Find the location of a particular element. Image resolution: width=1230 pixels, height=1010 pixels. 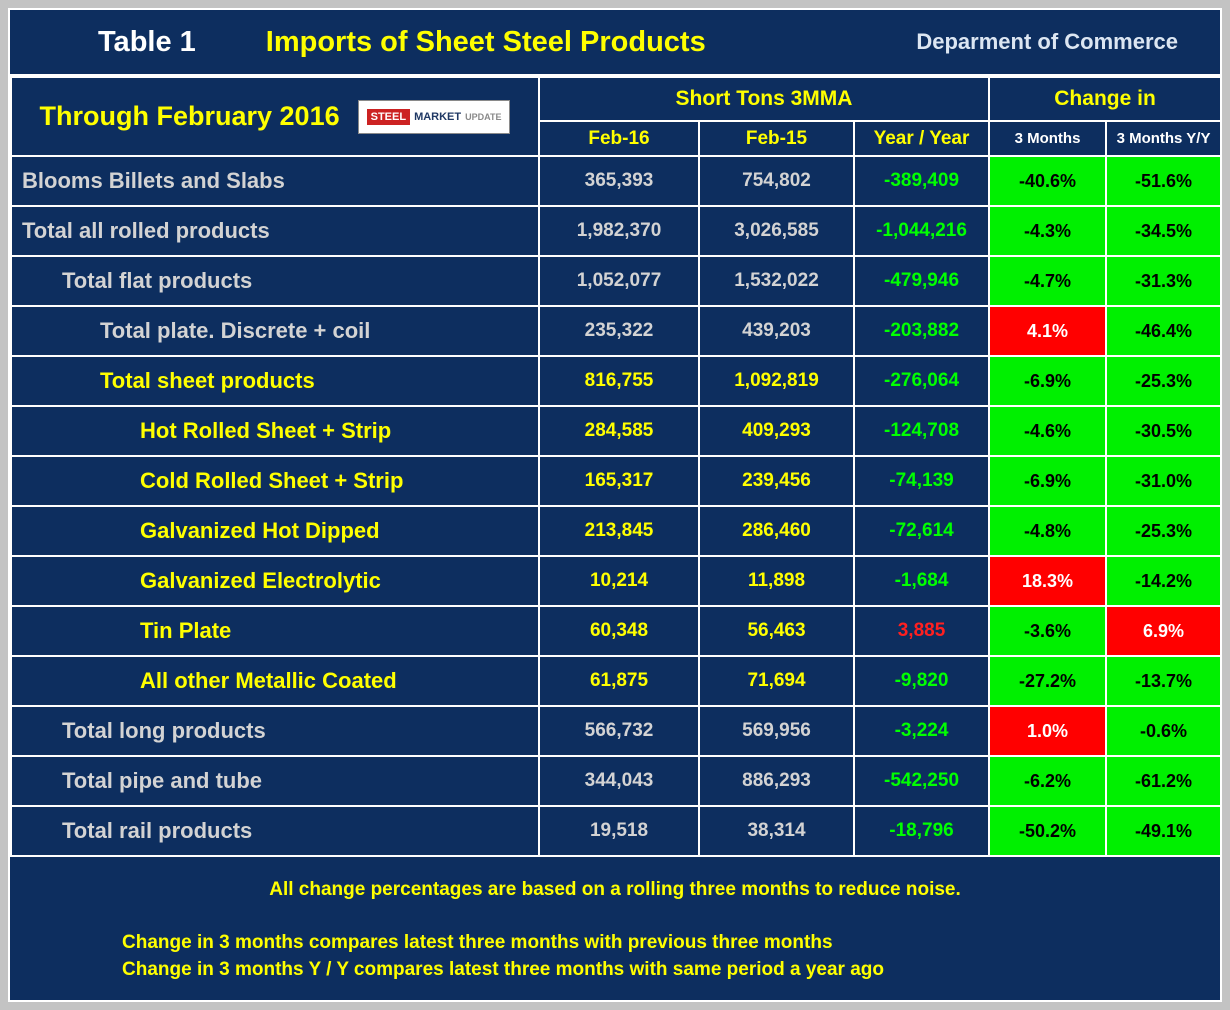

row-label: Total sheet products is located at coordinates (207, 380).